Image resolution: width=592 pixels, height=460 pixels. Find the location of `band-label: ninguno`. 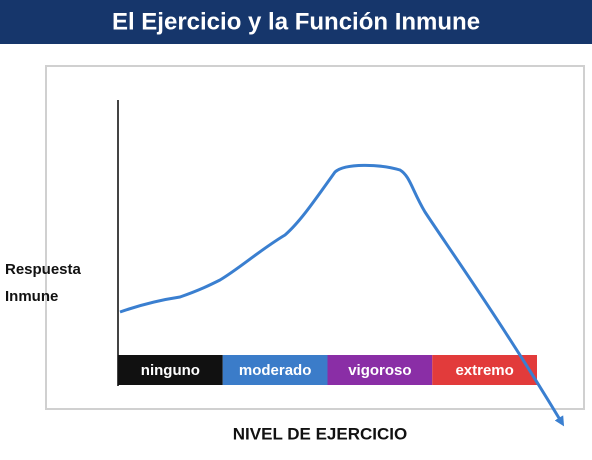

band-label: ninguno is located at coordinates (170, 370).